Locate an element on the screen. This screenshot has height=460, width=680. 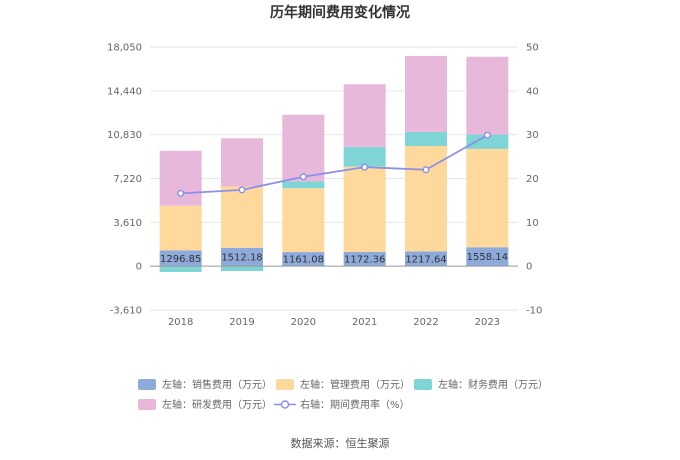
legend-label: 左轴：财务费用（万元） is located at coordinates (493, 384).